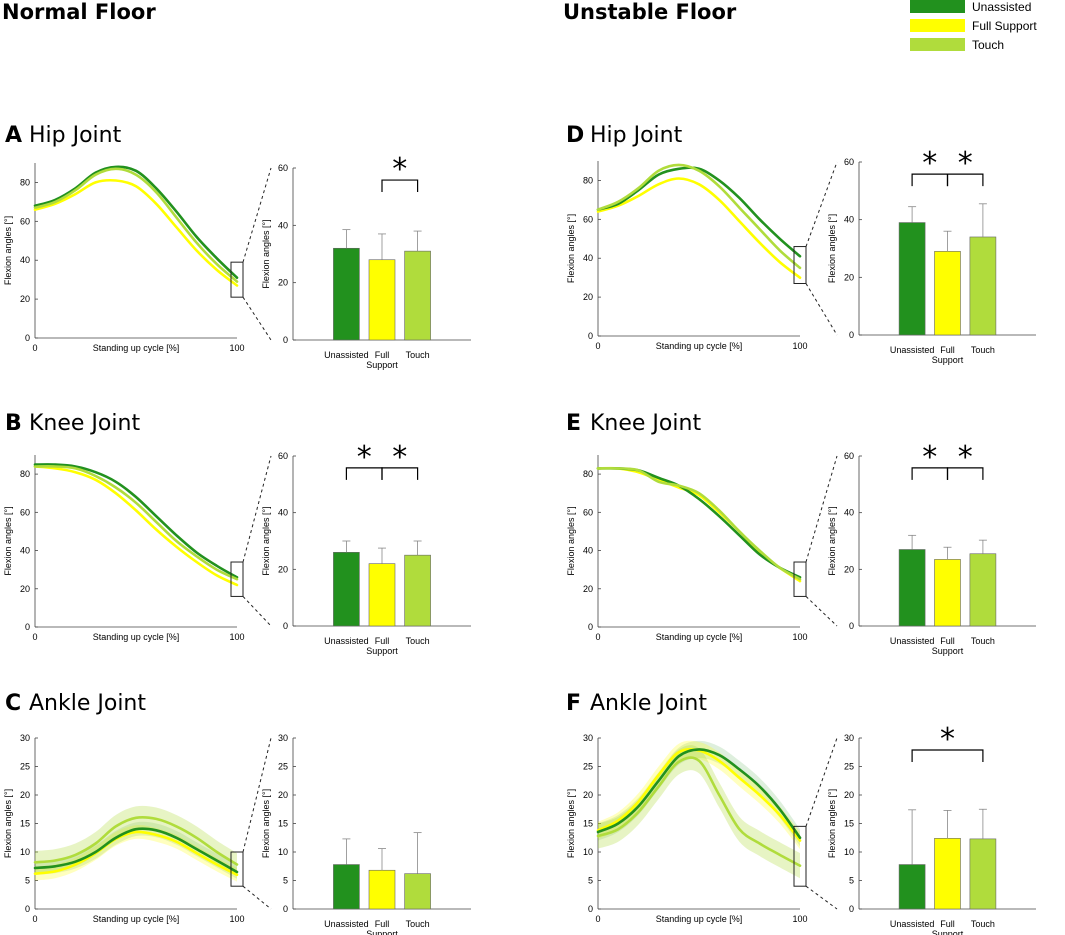 This screenshot has height=935, width=1065. What do you see at coordinates (821, 509) in the screenshot?
I see `zoom-connector-top` at bounding box center [821, 509].